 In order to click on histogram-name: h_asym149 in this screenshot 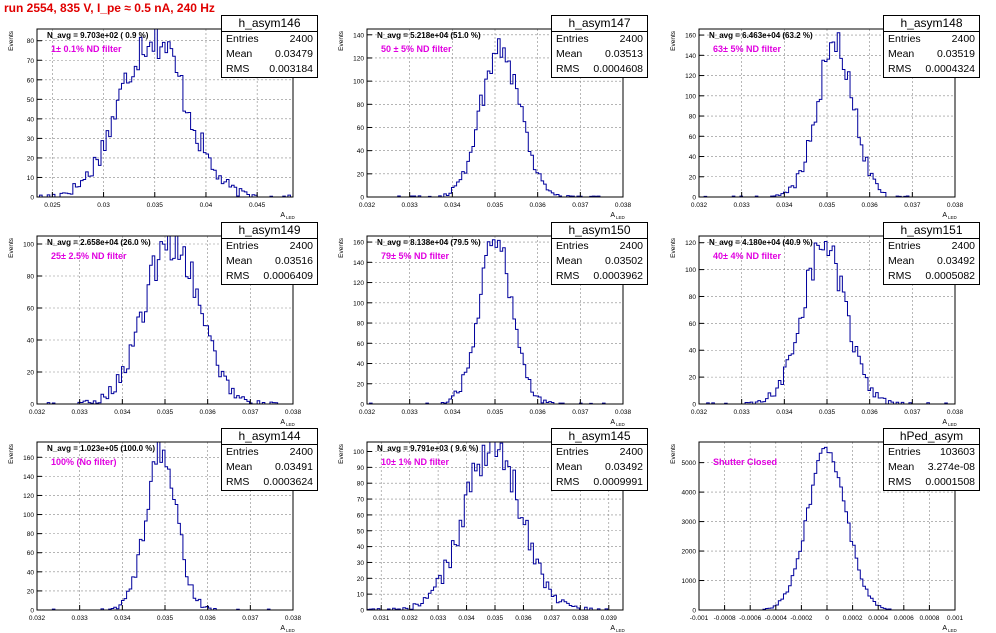, I will do `click(269, 231)`.